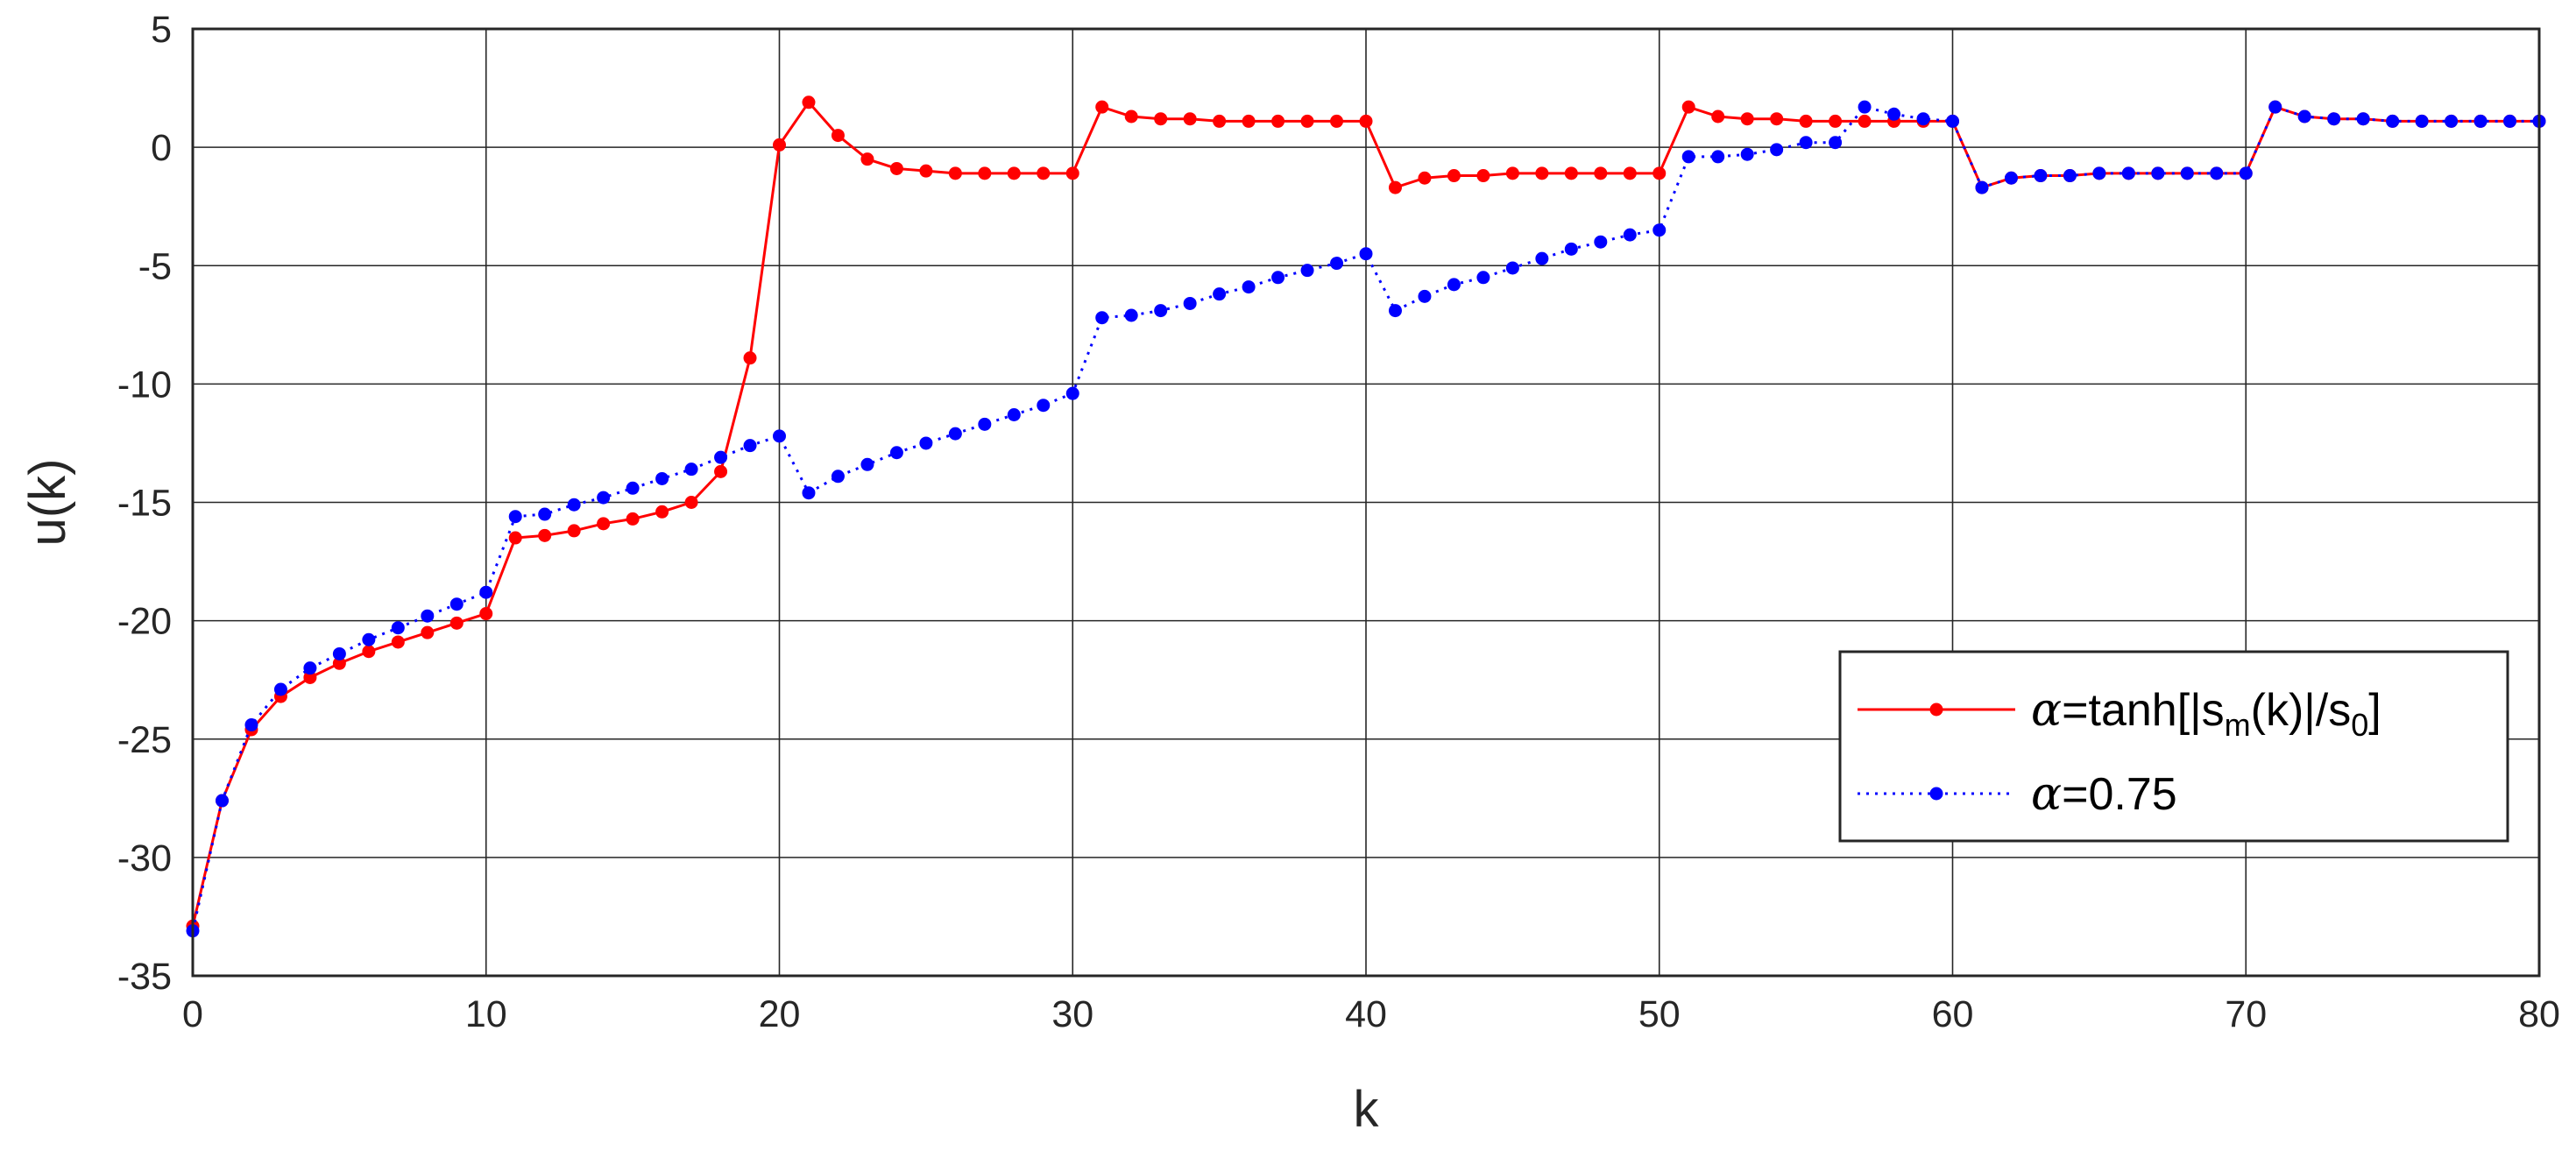  What do you see at coordinates (1366, 1014) in the screenshot?
I see `x-tick-label: 40` at bounding box center [1366, 1014].